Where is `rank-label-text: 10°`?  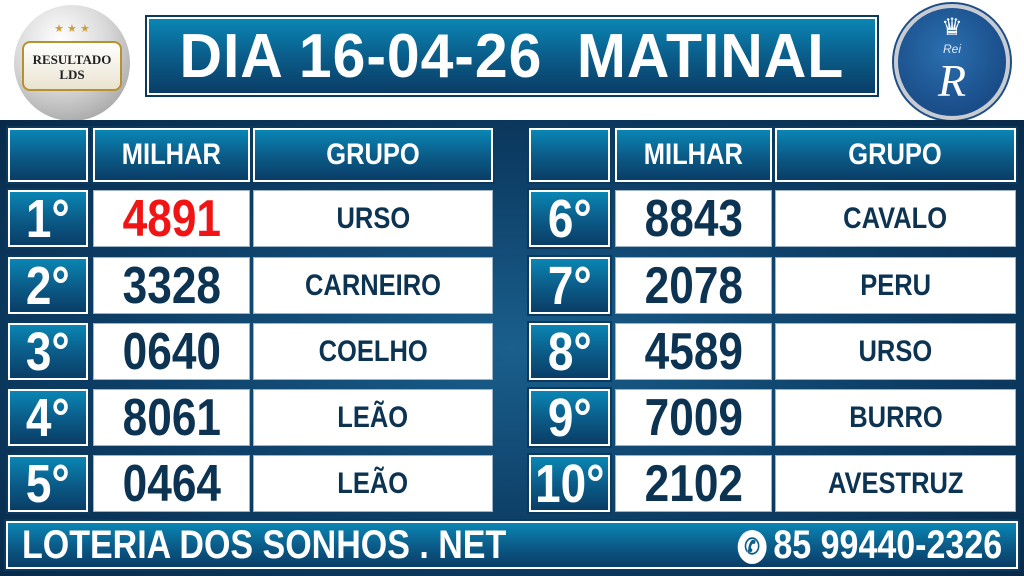 rank-label-text: 10° is located at coordinates (569, 483).